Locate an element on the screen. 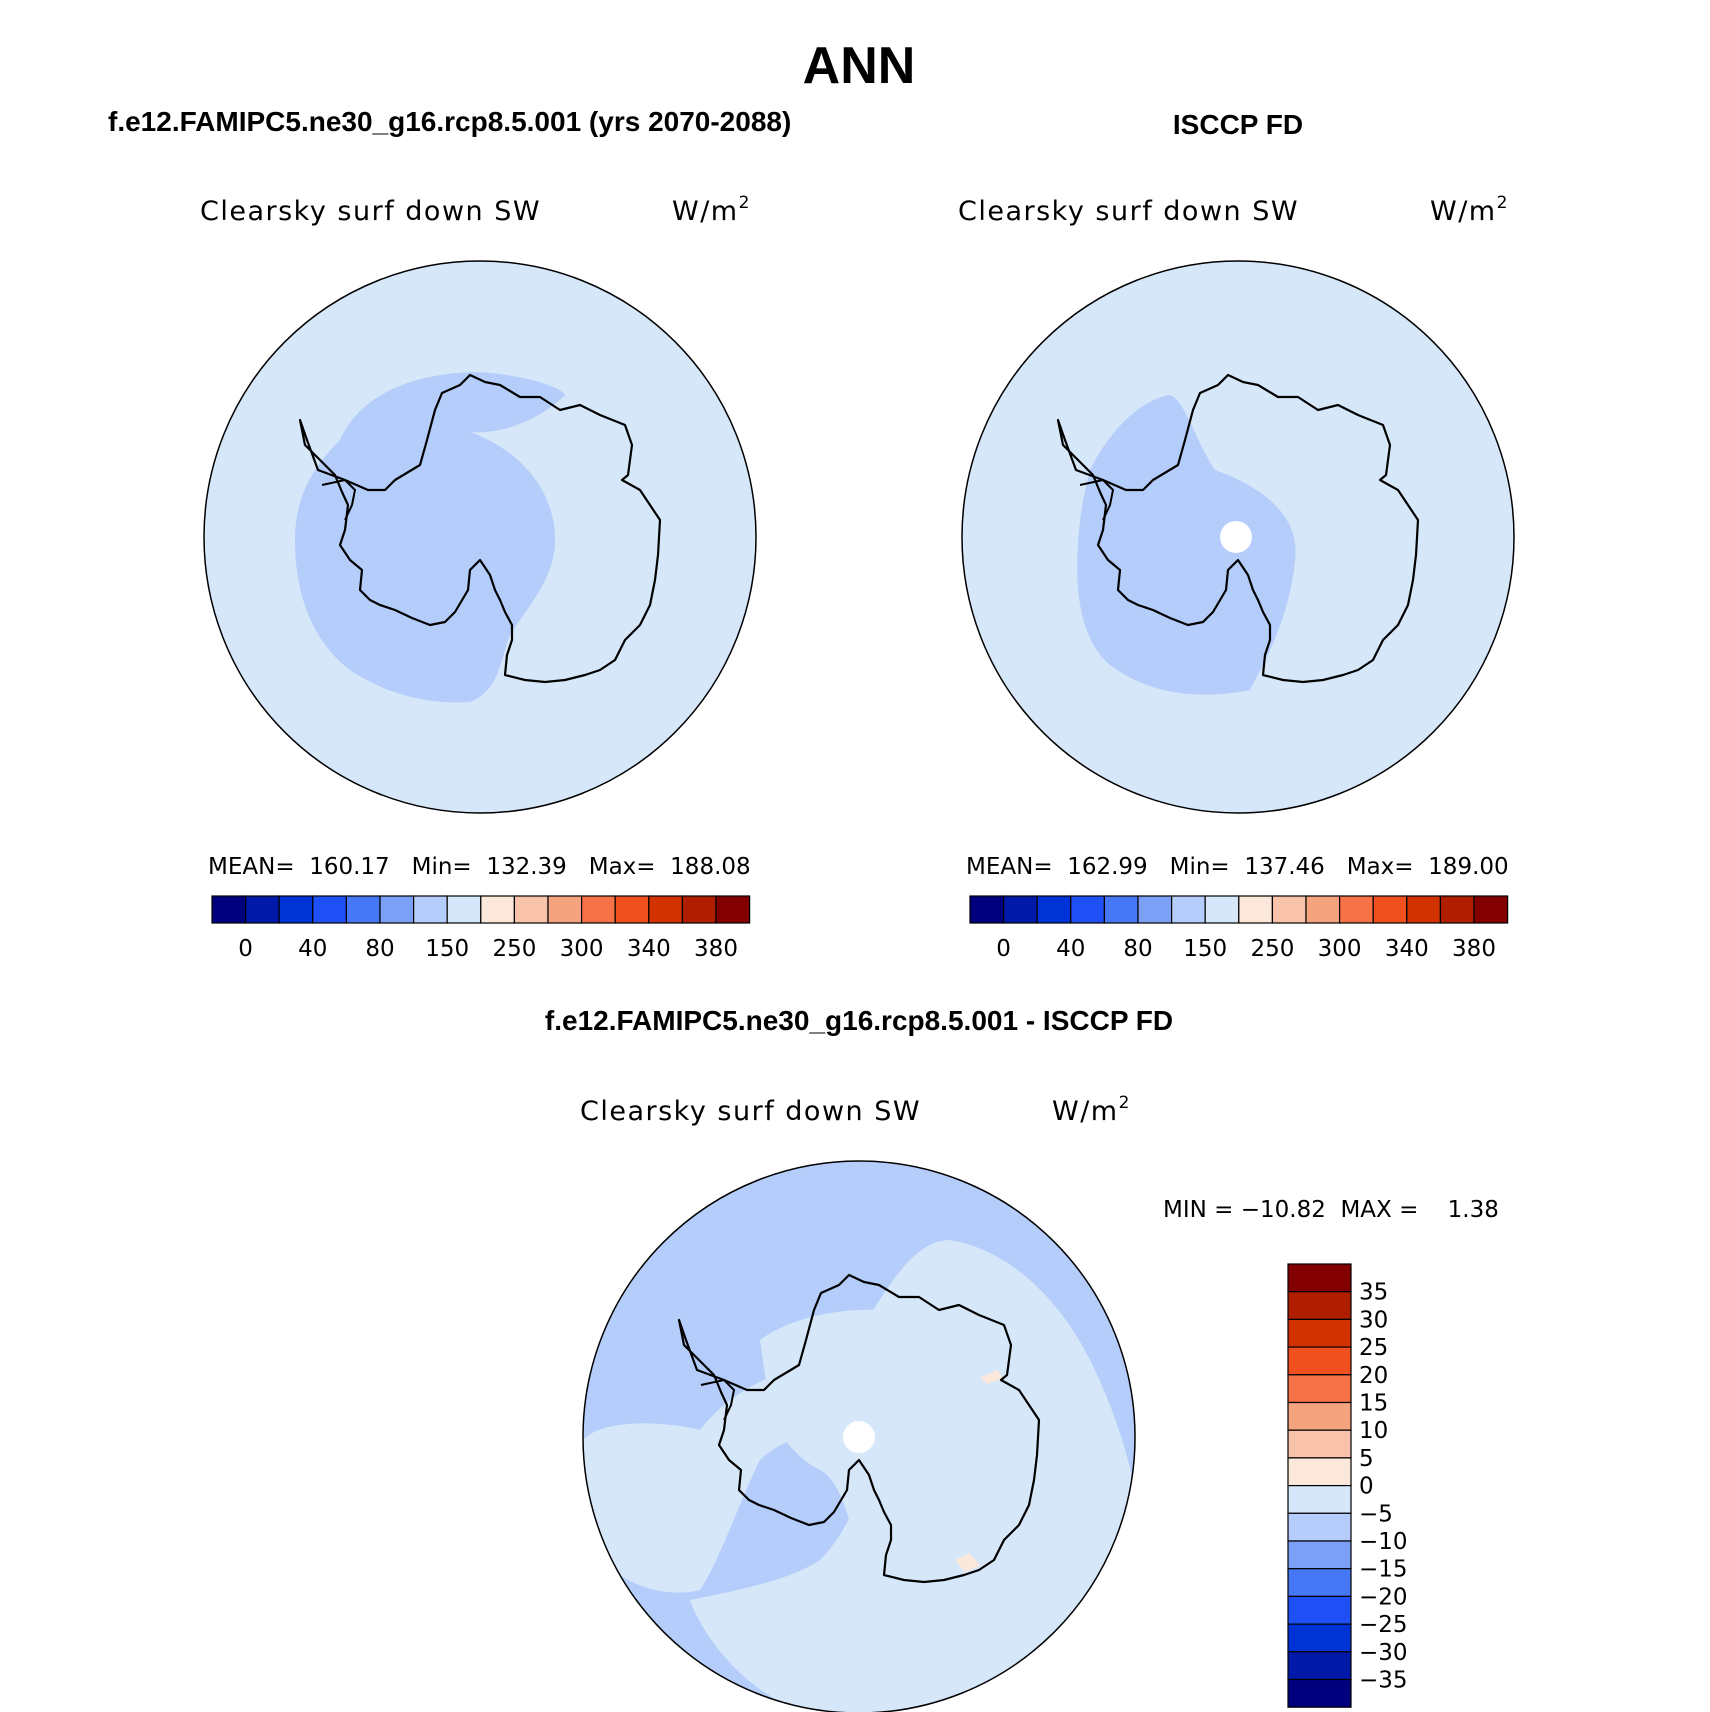 The width and height of the screenshot is (1710, 1712). panel-obs-variable: Clearsky surf down SW is located at coordinates (1128, 211).